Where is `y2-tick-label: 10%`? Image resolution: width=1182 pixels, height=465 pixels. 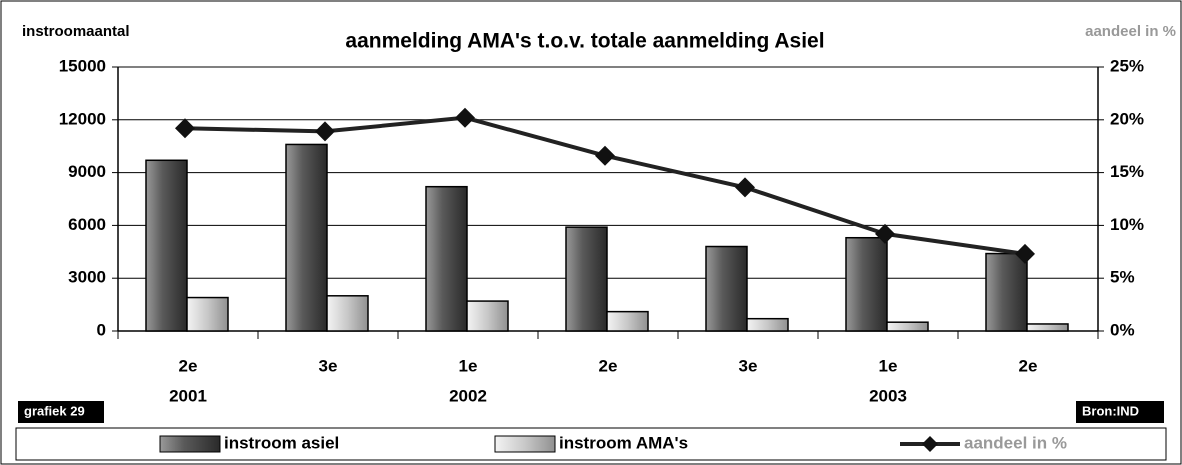
y2-tick-label: 10% is located at coordinates (1127, 224).